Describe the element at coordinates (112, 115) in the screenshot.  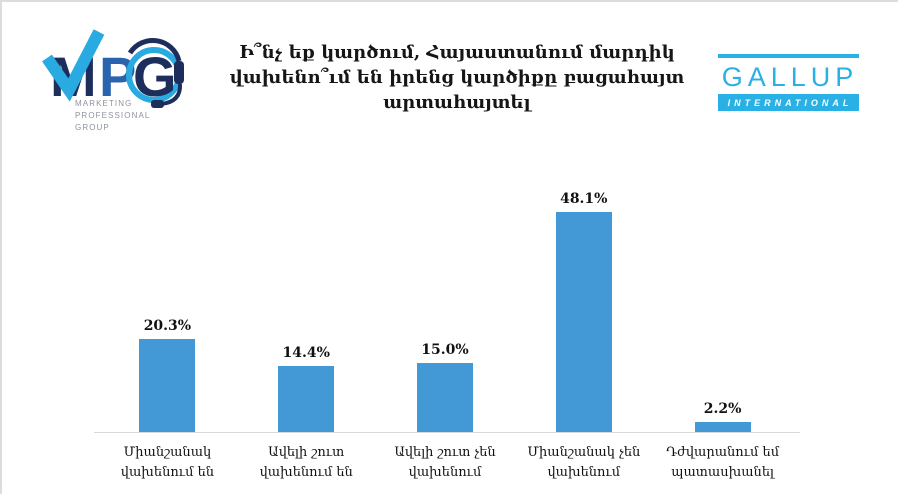
I see `mpg-tagline-line2: PROFESSIONAL` at that location.